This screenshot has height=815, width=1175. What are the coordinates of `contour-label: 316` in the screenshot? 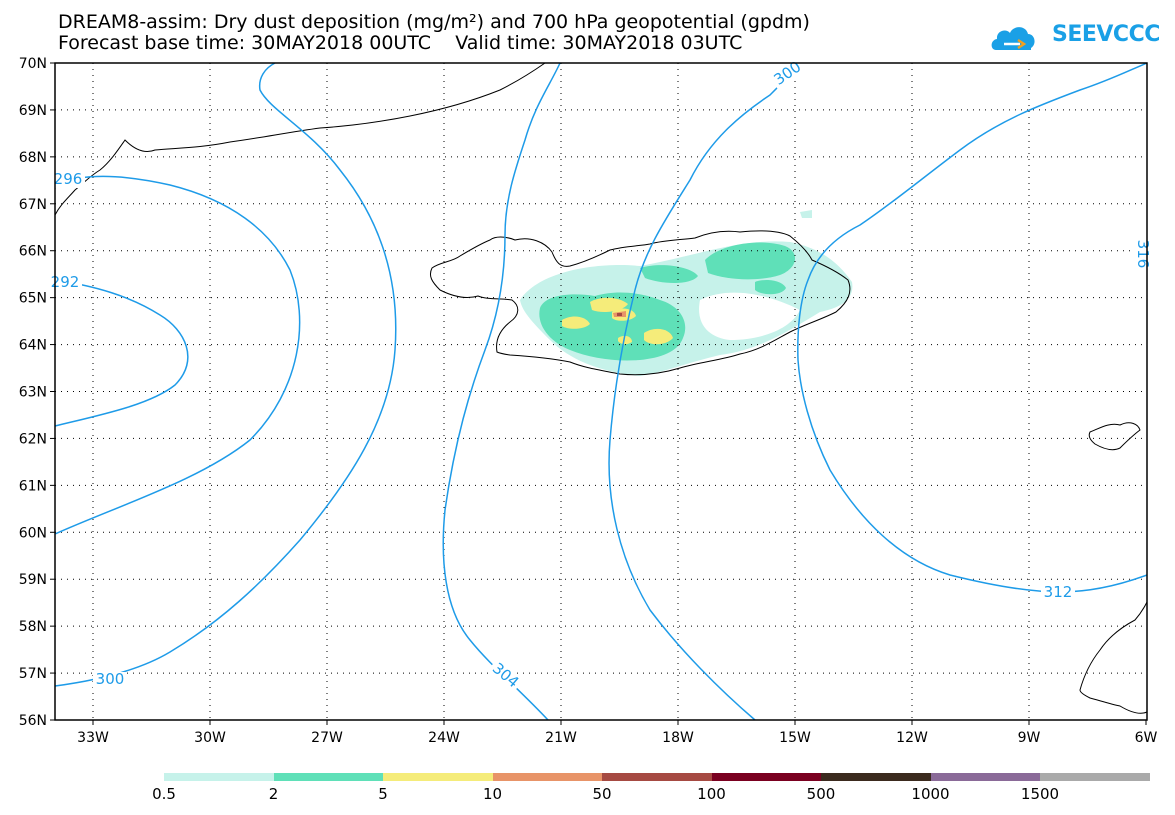 It's located at (1143, 254).